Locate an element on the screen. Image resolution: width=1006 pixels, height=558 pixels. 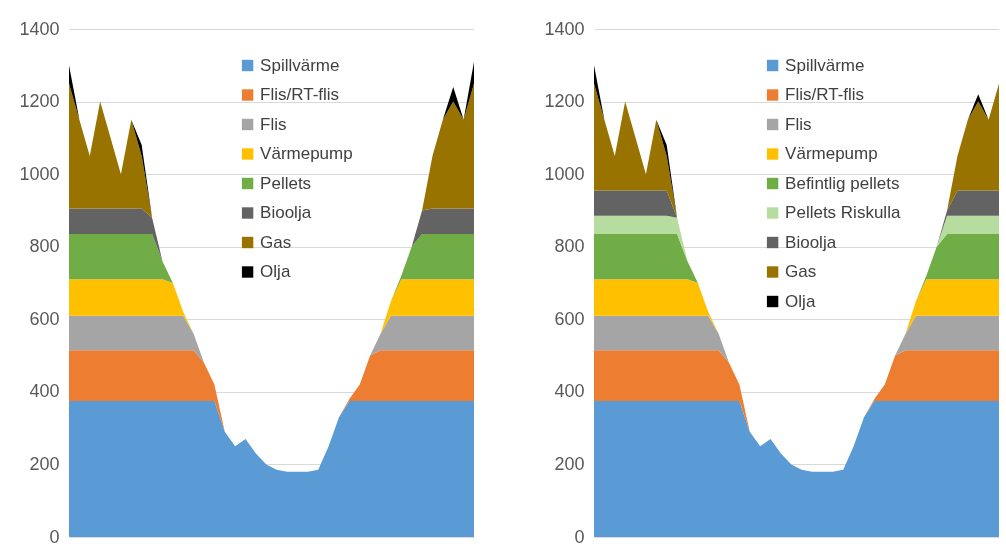
legend-label: Pellets Riskulla is located at coordinates (843, 212).